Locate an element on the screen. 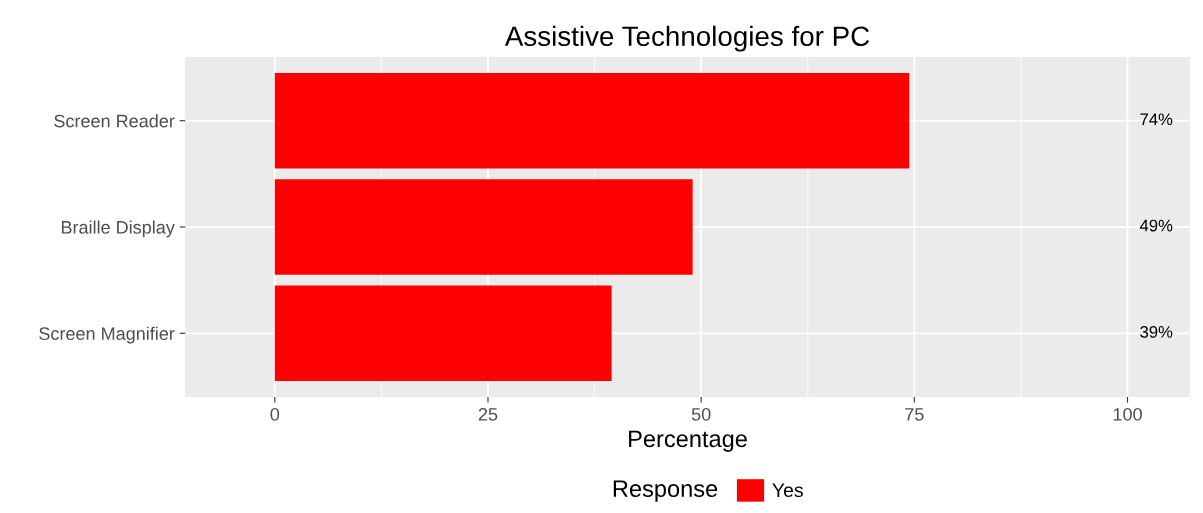  data-label: 74% is located at coordinates (1156, 119).